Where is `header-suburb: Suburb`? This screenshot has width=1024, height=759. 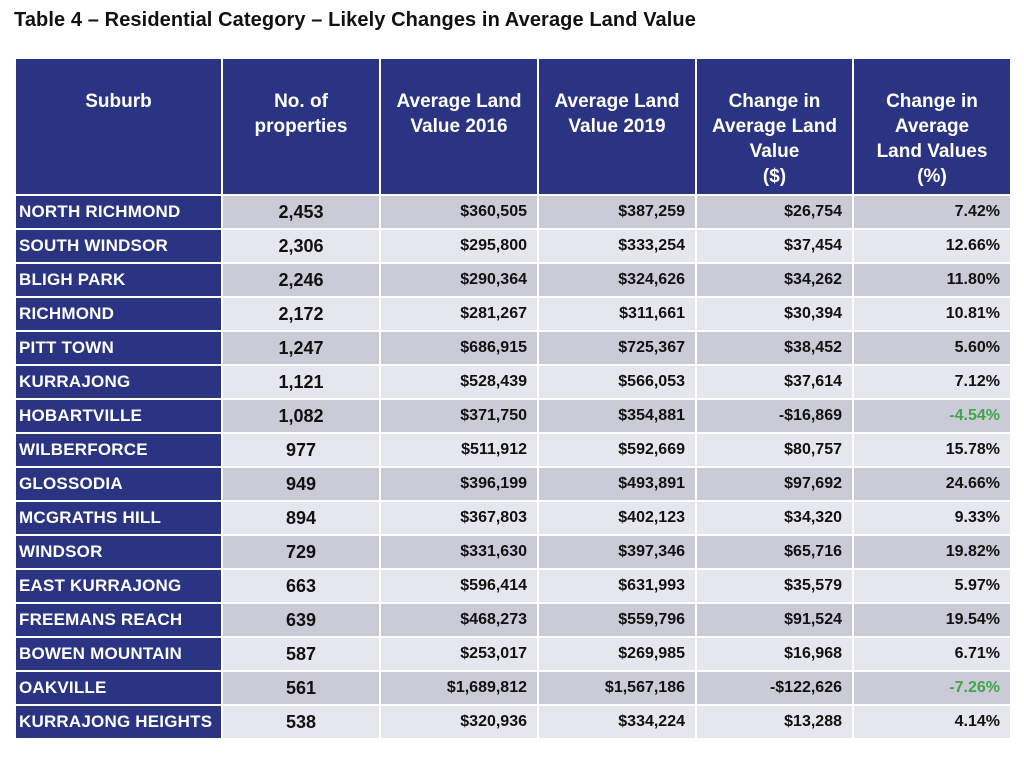 header-suburb: Suburb is located at coordinates (118, 126).